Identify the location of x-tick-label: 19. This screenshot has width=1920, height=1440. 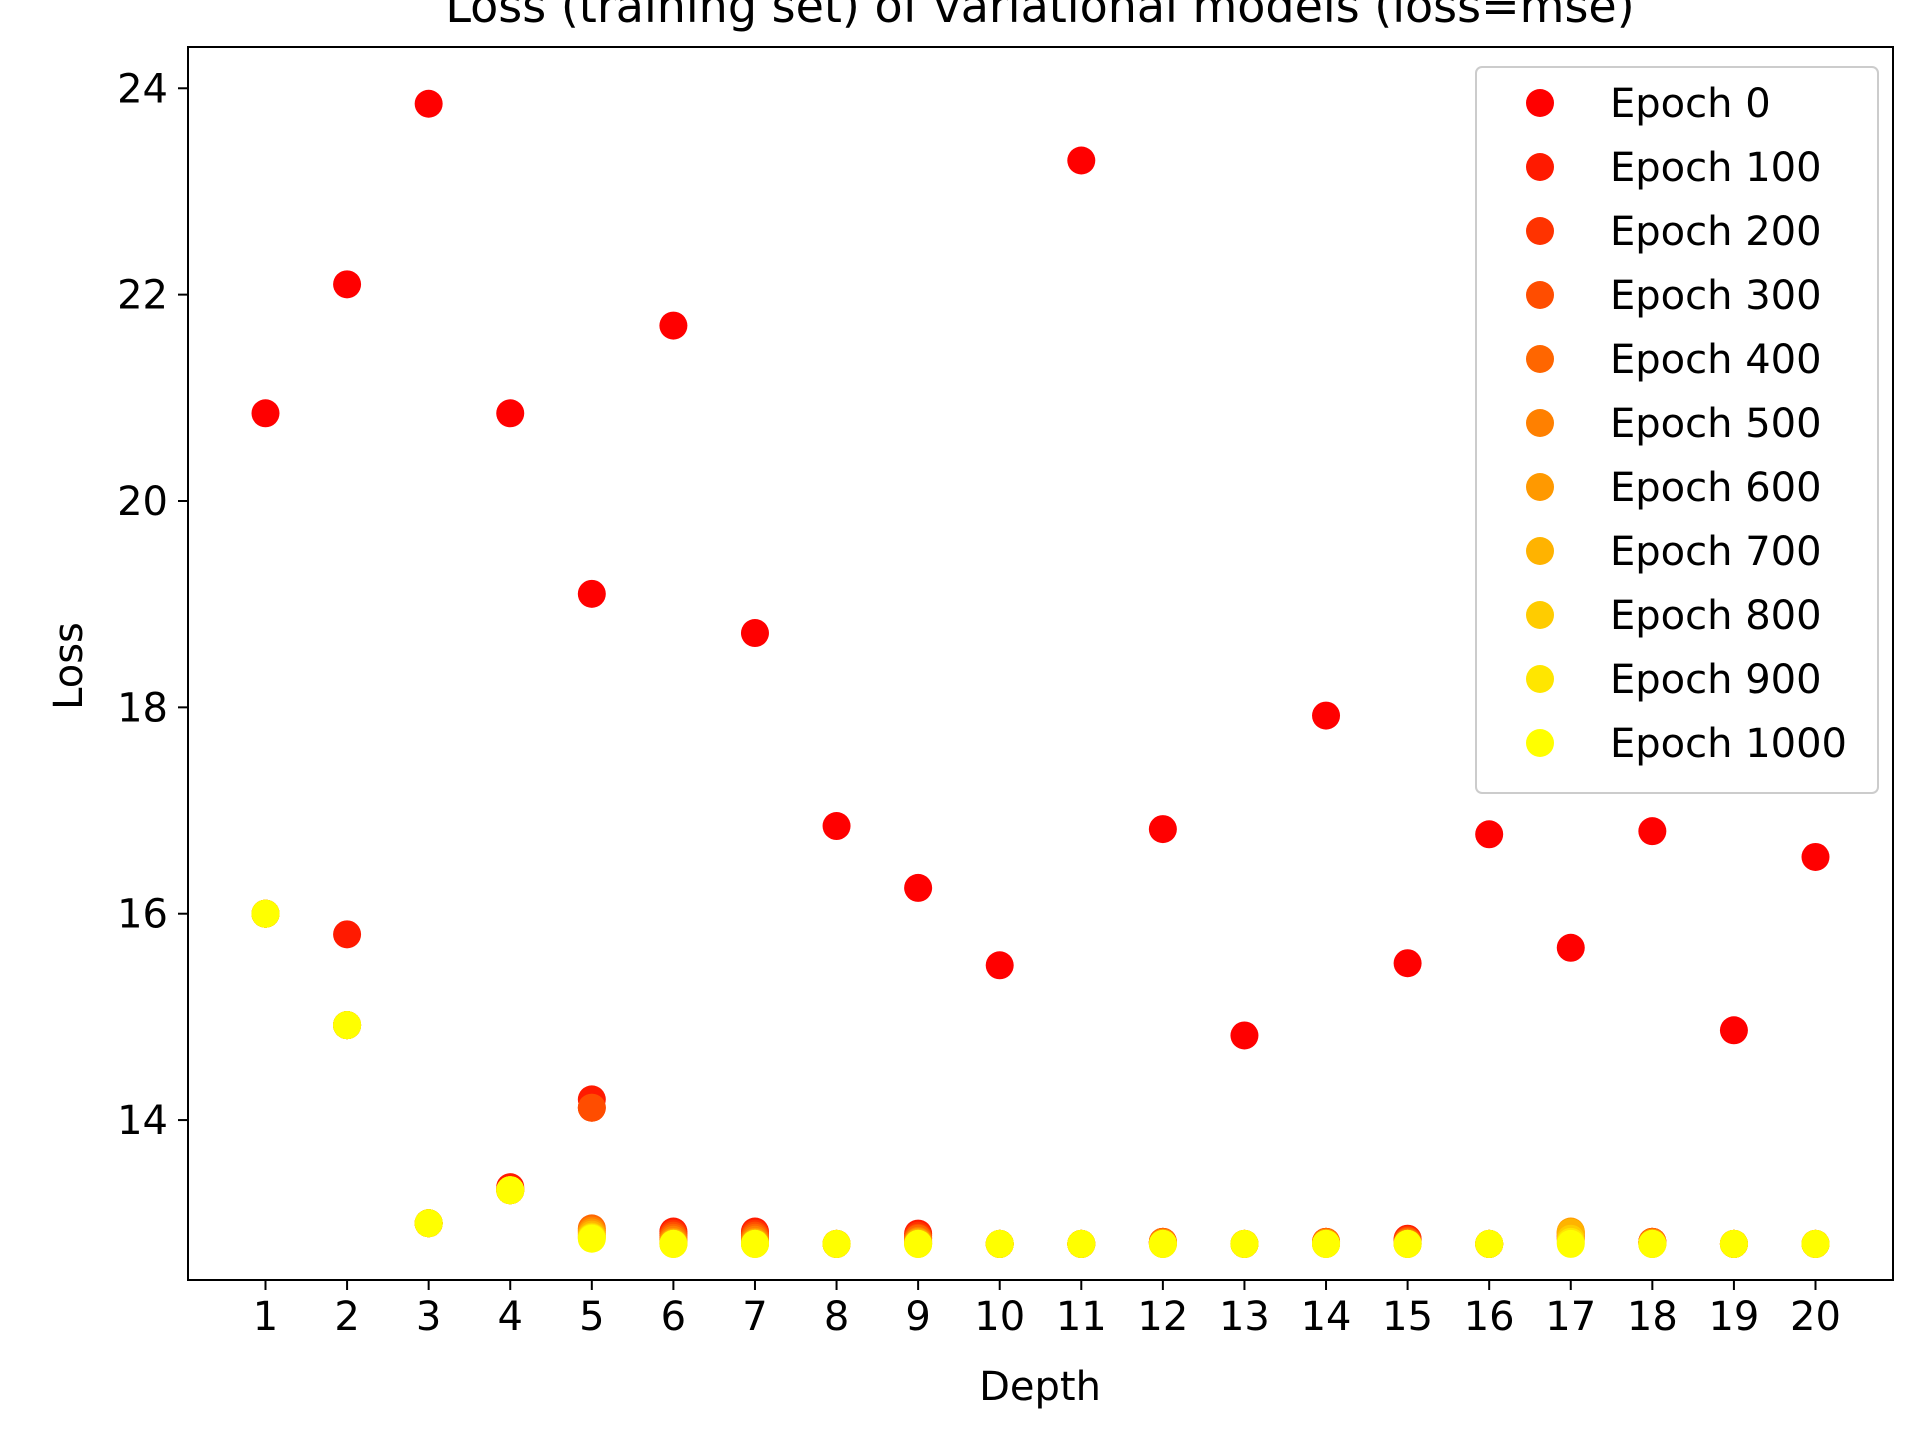
(1733, 1317).